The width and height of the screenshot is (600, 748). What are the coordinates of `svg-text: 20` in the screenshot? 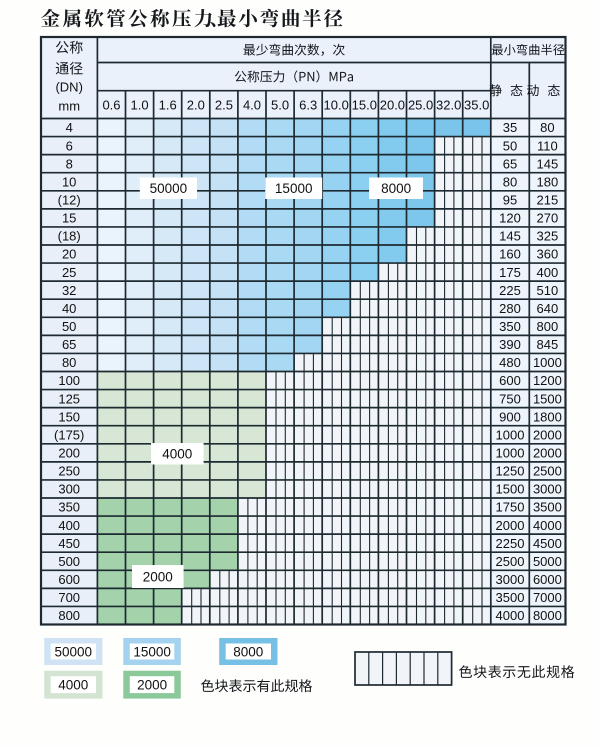 It's located at (69, 254).